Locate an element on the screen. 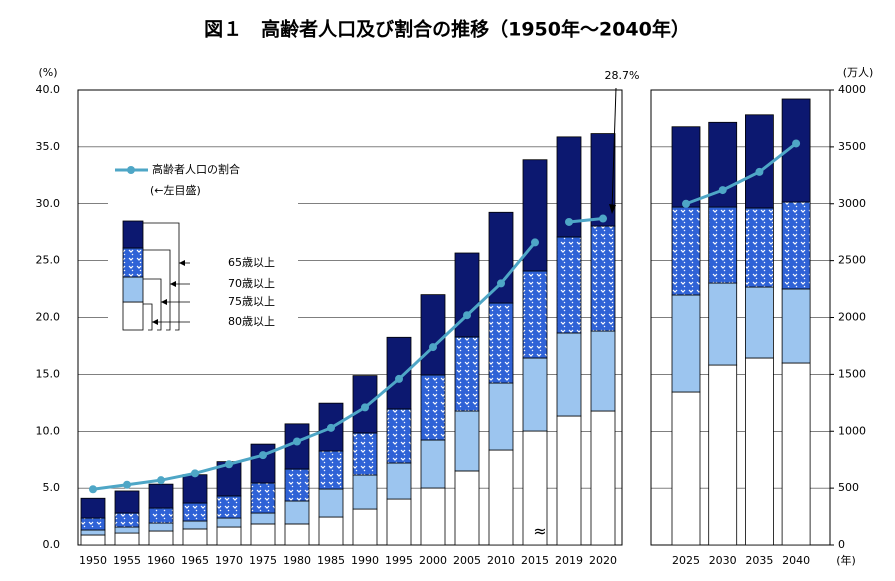  x-tick-label: 1950 is located at coordinates (93, 560).